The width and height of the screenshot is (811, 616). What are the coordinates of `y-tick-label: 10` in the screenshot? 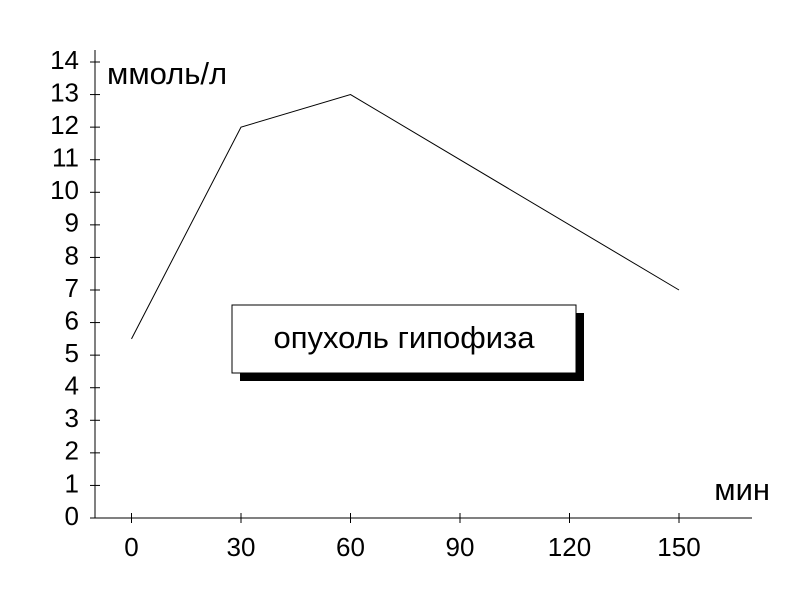 It's located at (64, 190).